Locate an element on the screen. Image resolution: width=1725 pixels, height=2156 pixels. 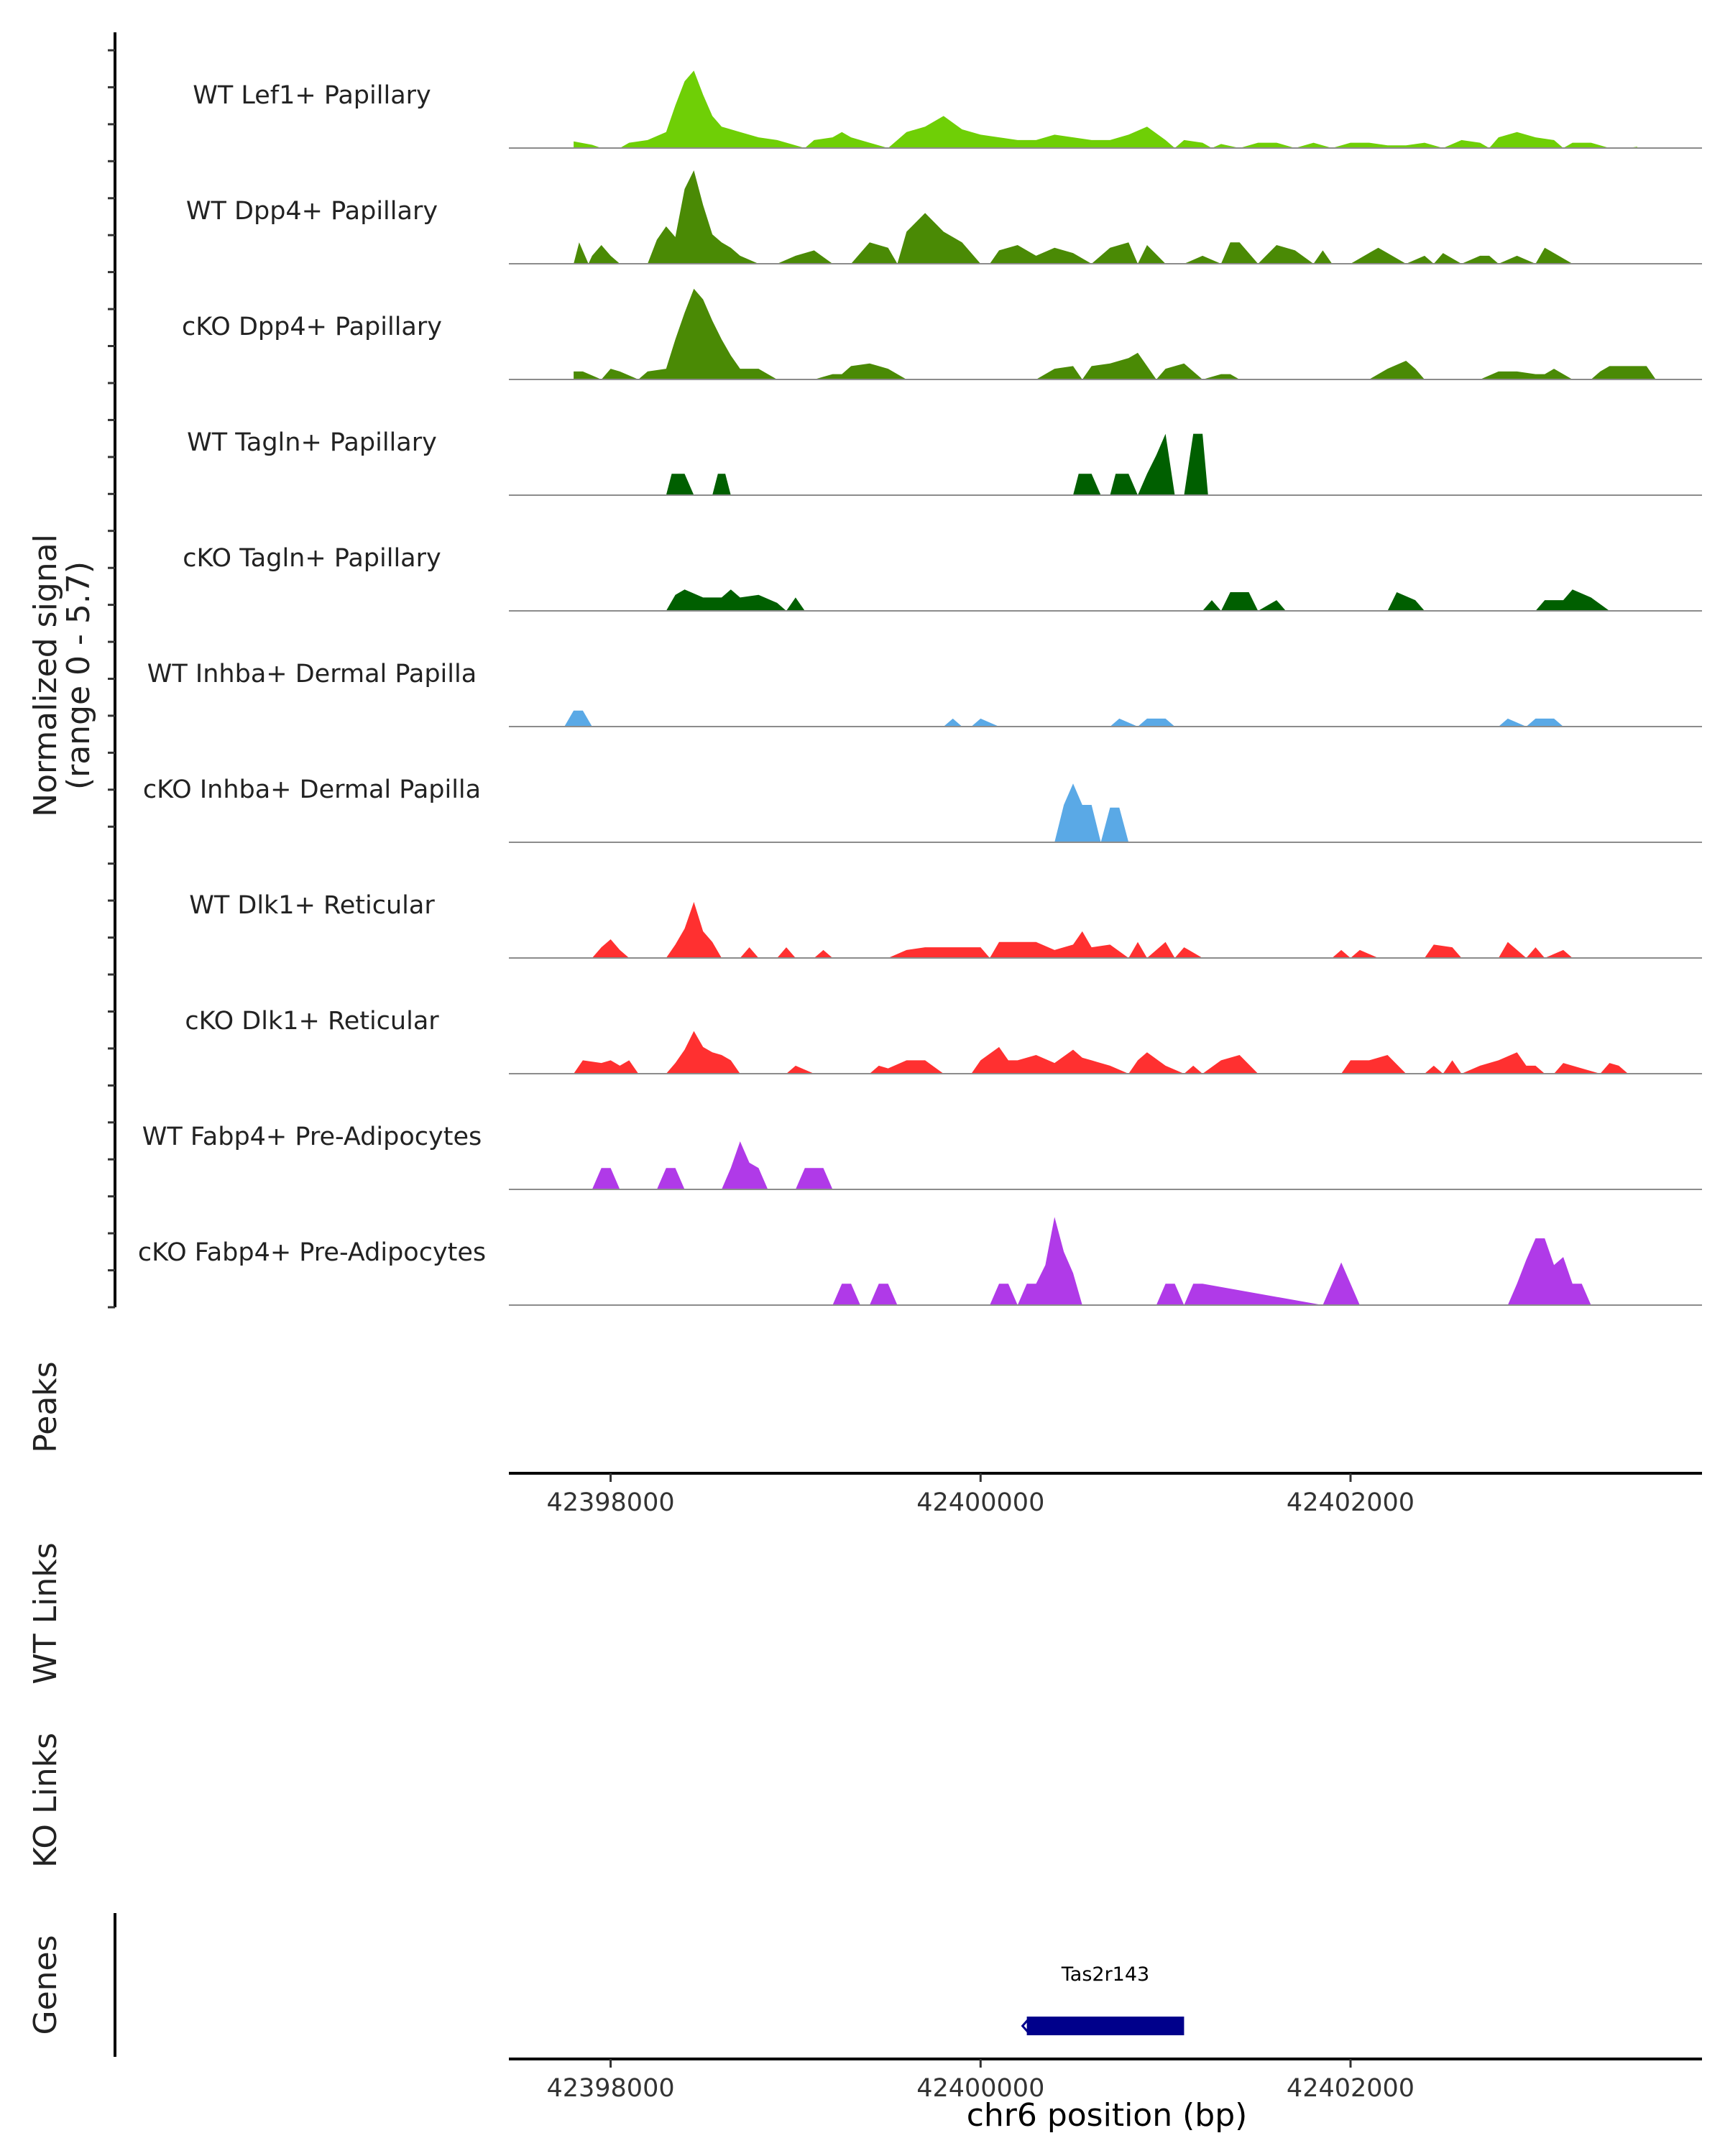
track-2: WT Dpp4+ Papillary is located at coordinates (944, 217).